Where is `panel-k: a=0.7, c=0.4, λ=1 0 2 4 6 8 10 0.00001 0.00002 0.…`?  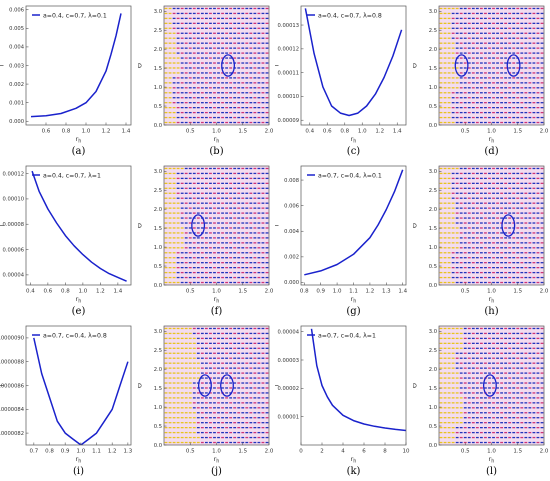 panel-k: a=0.7, c=0.4, λ=1 0 2 4 6 8 10 0.00001 0.00002 0.… is located at coordinates (342, 400).